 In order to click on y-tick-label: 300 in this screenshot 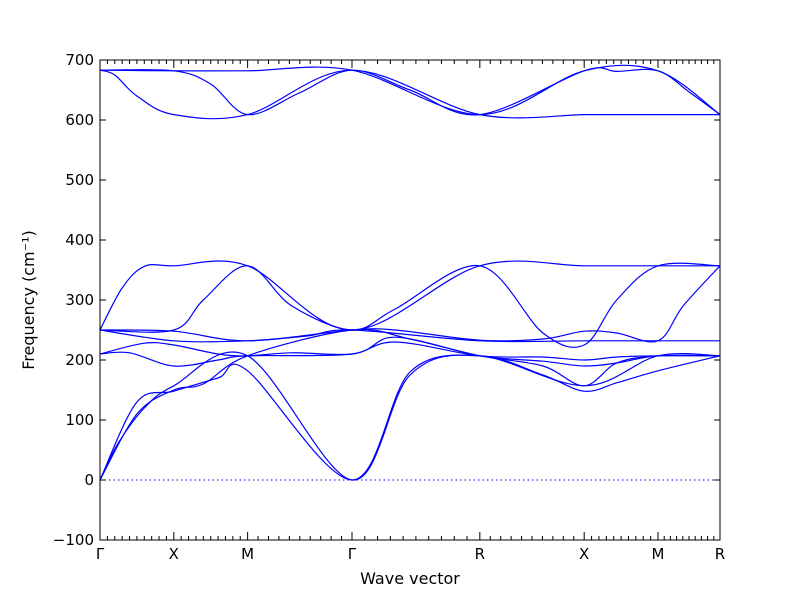, I will do `click(79, 300)`.